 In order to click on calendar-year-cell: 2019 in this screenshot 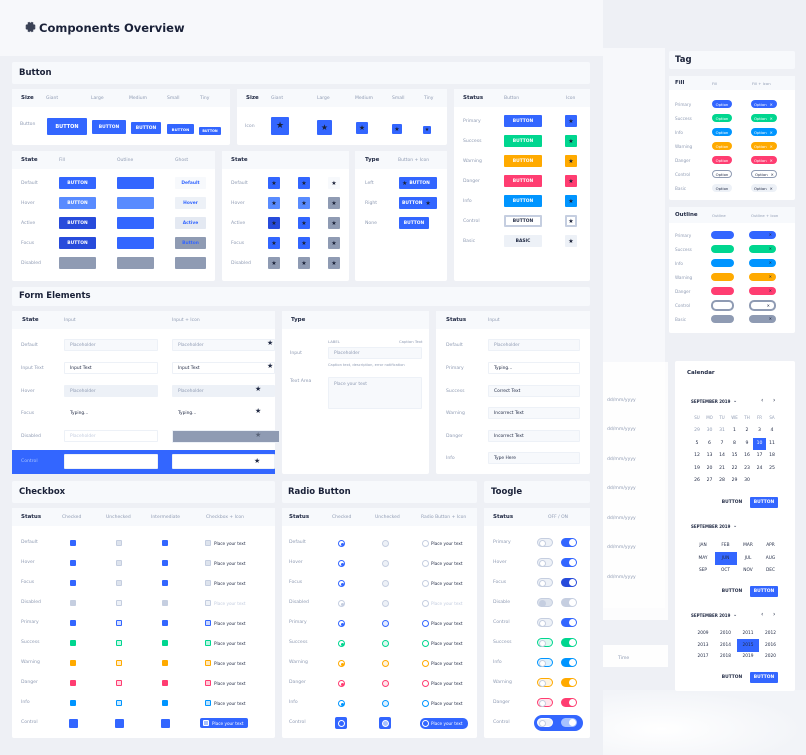, I will do `click(748, 656)`.